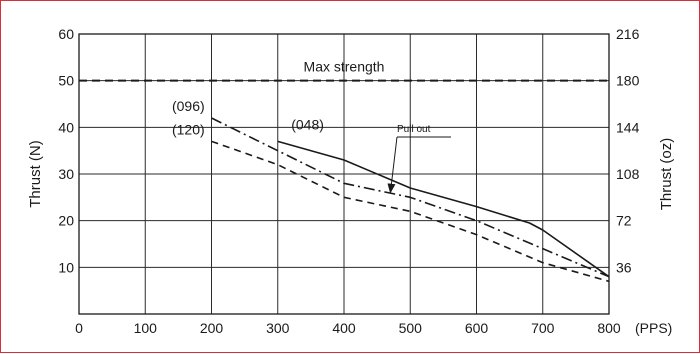 The image size is (700, 354). Describe the element at coordinates (653, 328) in the screenshot. I see `x-axis-label: (PPS)` at that location.